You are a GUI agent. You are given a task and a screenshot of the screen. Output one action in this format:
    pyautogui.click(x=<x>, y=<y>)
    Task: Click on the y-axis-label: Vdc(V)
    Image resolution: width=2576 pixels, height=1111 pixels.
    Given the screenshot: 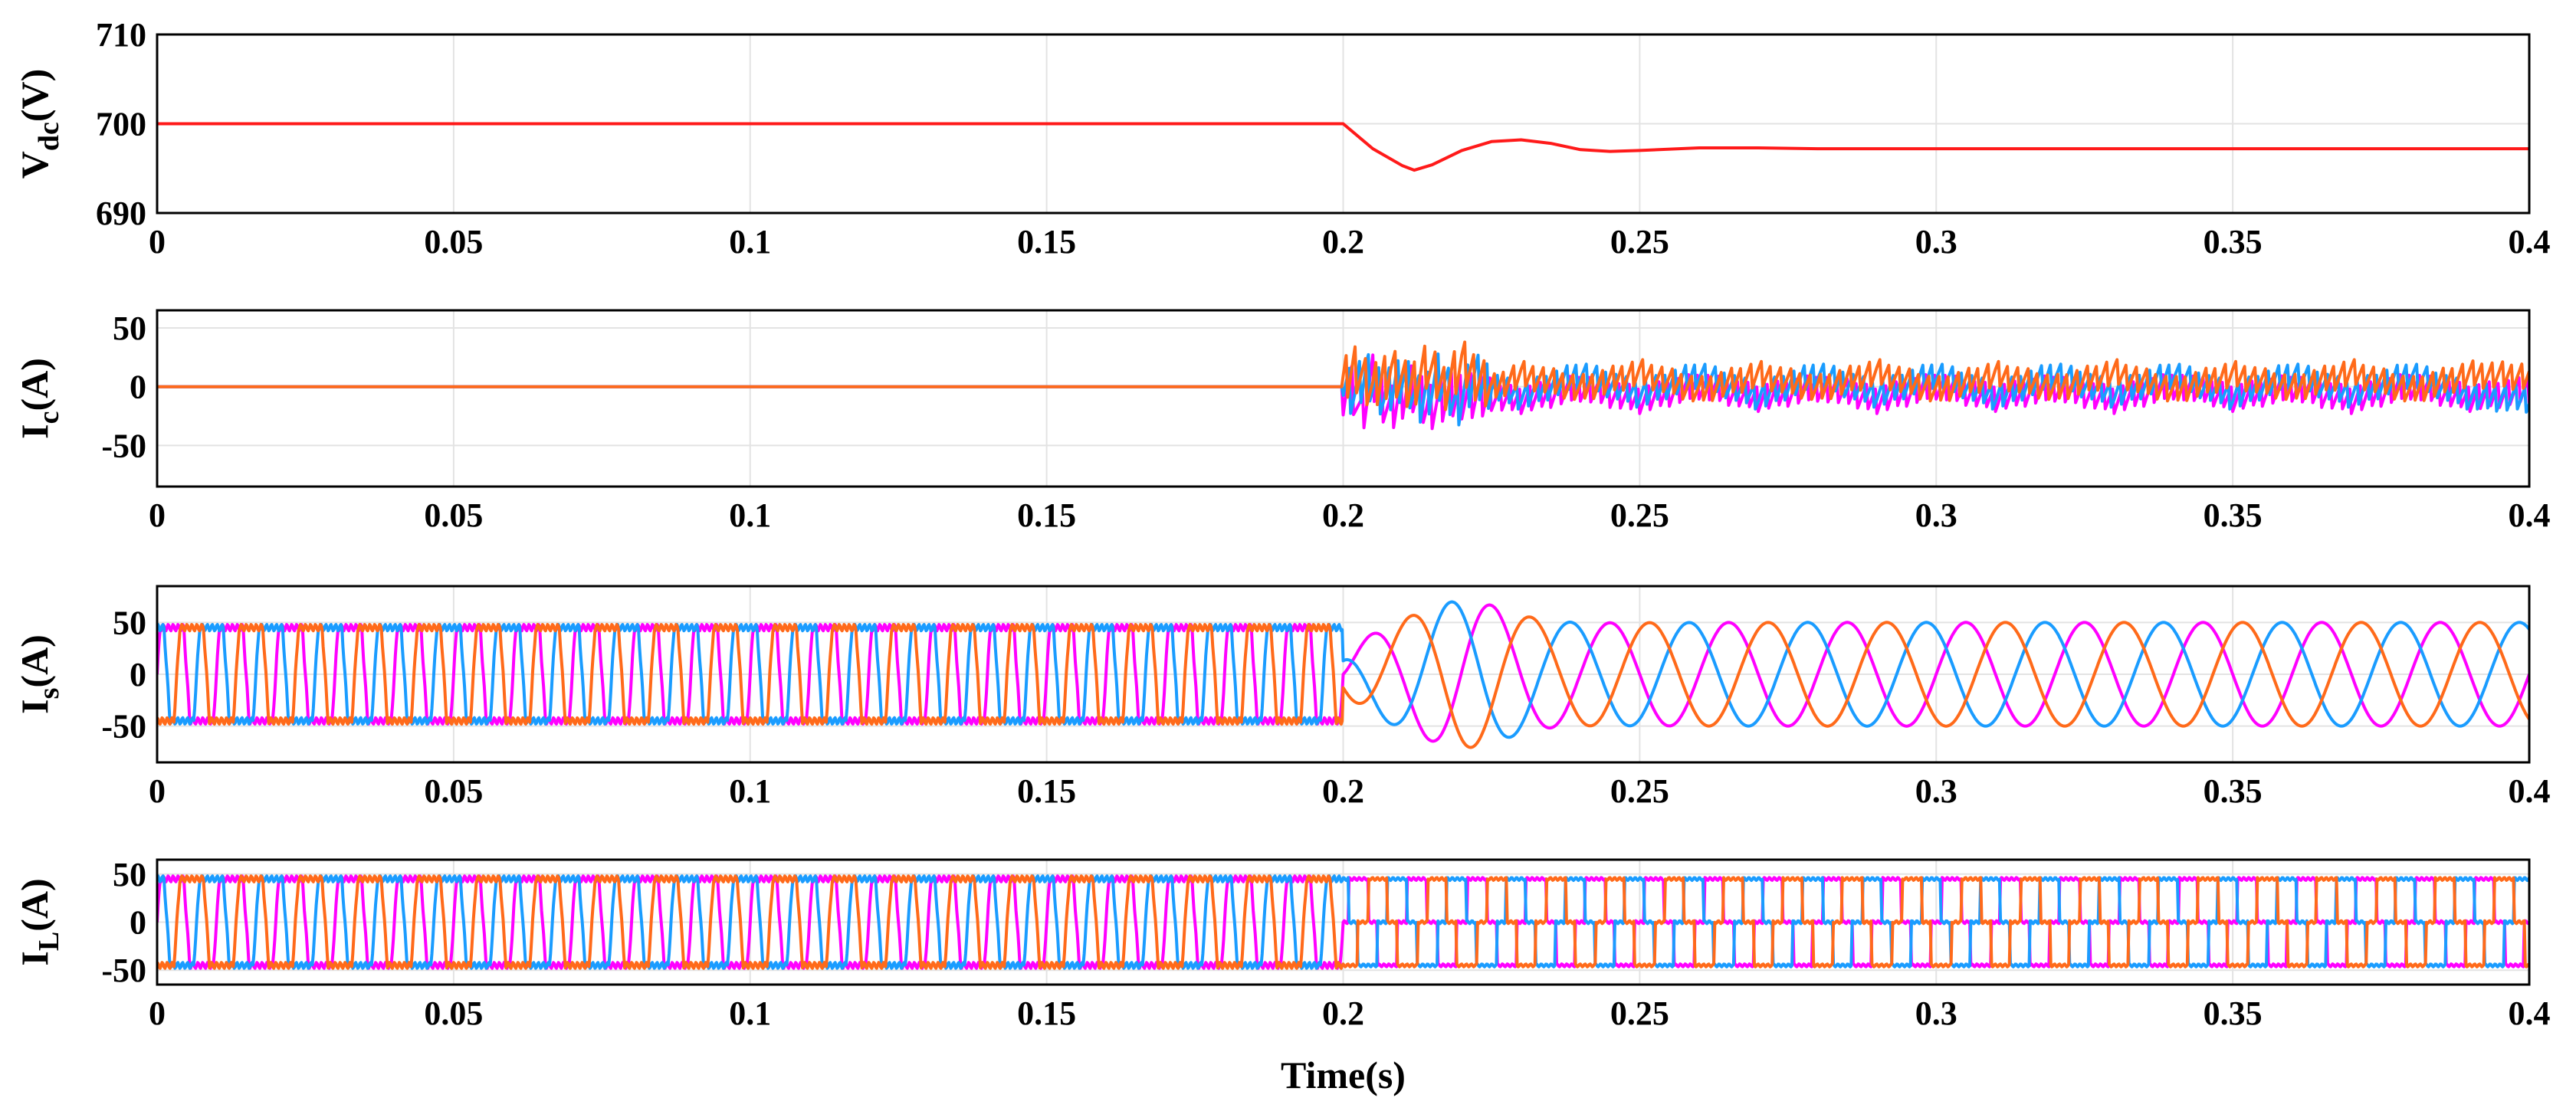 What is the action you would take?
    pyautogui.click(x=39, y=124)
    